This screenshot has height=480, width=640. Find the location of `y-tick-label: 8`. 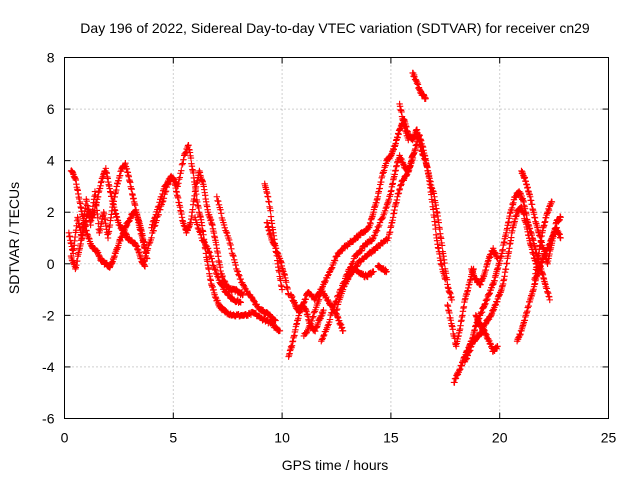

y-tick-label: 8 is located at coordinates (51, 58).